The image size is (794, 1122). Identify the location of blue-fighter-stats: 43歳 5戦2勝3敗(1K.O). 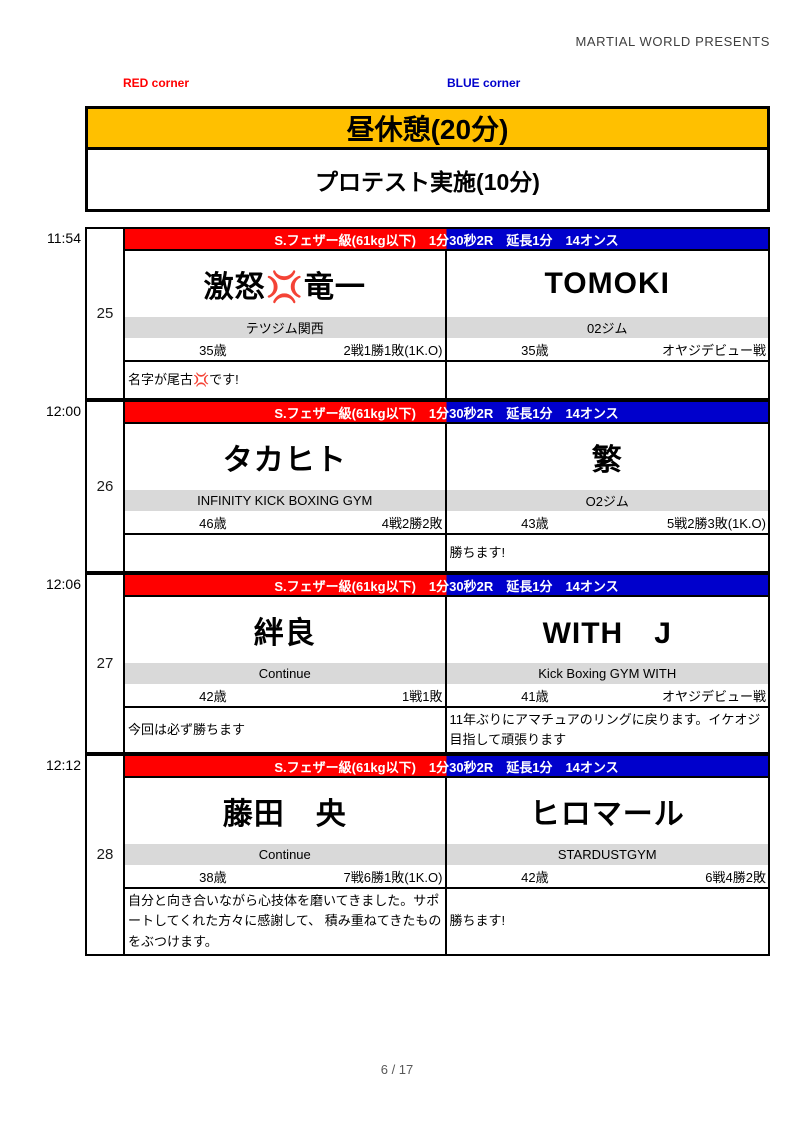
(608, 522).